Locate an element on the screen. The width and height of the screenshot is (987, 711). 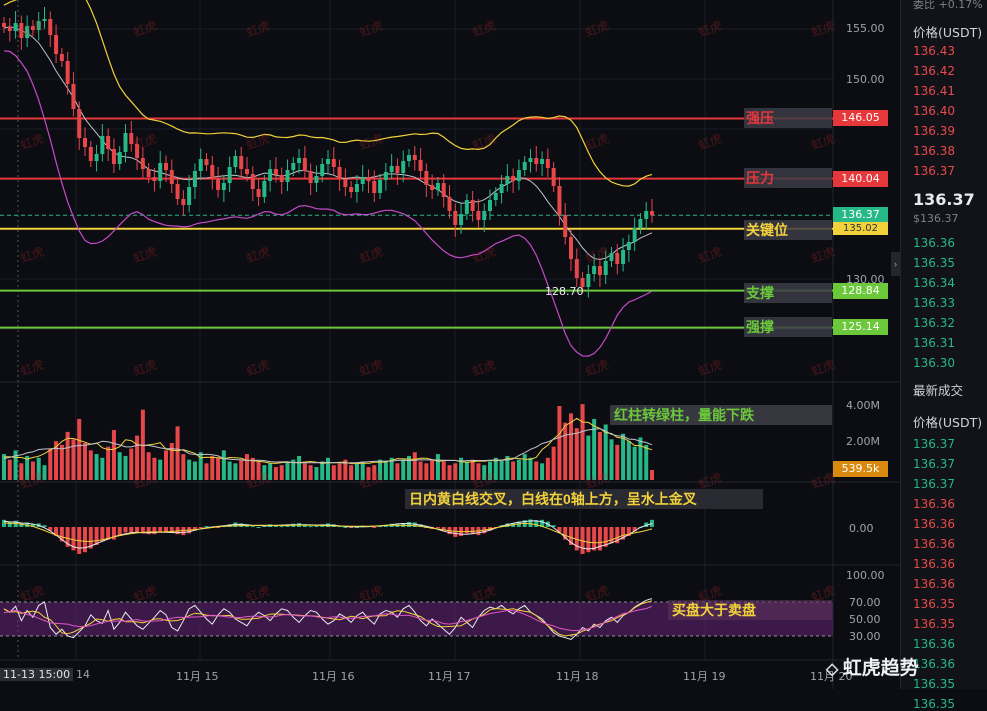
ask-price: 136.41 is located at coordinates (934, 91).